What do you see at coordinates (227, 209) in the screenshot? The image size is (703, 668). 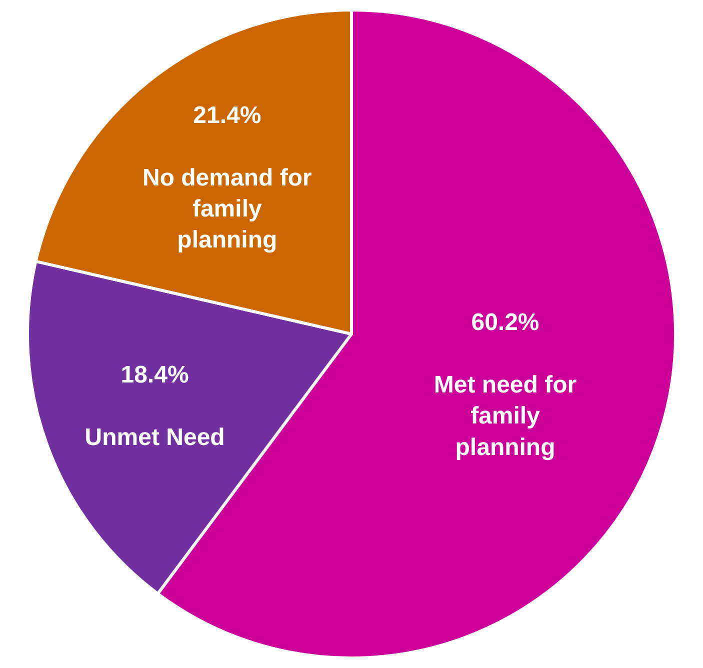 I see `slice-label: No demand for family planning` at bounding box center [227, 209].